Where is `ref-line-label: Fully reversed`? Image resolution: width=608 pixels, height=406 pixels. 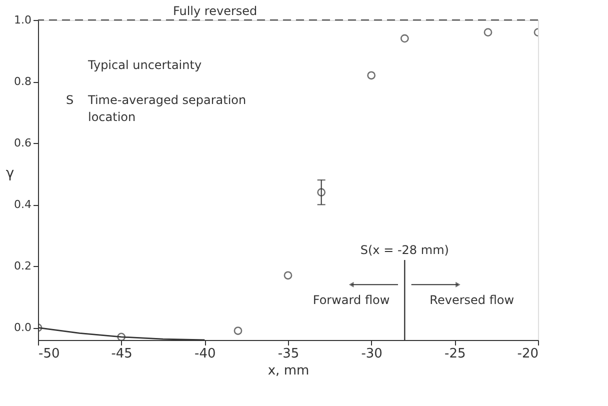
ref-line-label: Fully reversed is located at coordinates (215, 11).